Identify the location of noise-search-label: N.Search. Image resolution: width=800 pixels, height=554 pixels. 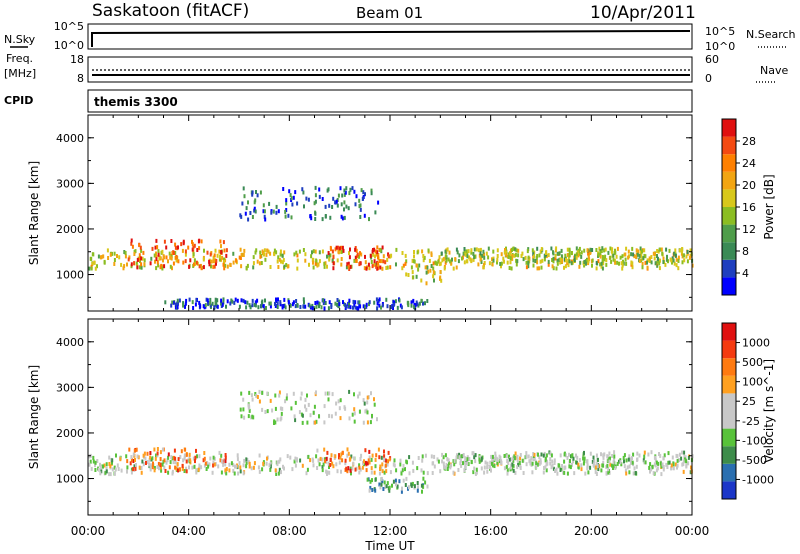
(771, 34).